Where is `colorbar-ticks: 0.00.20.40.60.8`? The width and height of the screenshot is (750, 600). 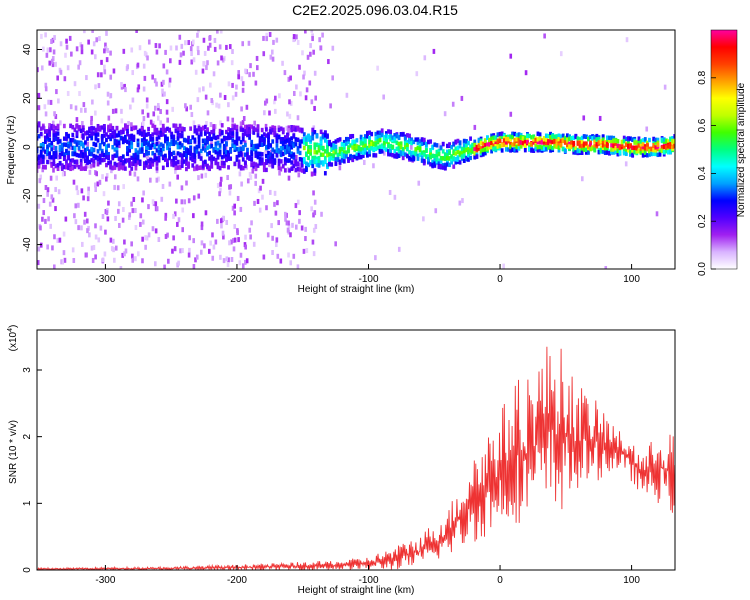 colorbar-ticks: 0.00.20.40.60.8 is located at coordinates (706, 173).